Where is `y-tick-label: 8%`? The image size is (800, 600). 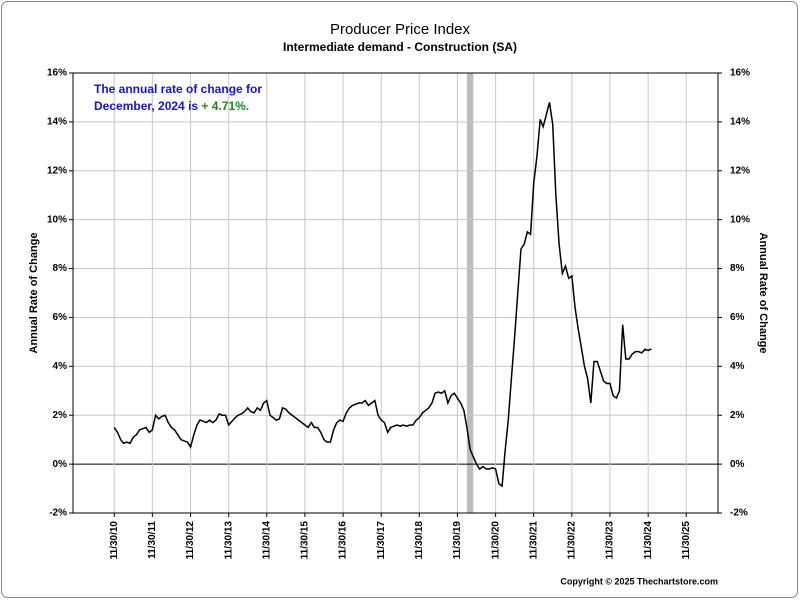
y-tick-label: 8% is located at coordinates (60, 268).